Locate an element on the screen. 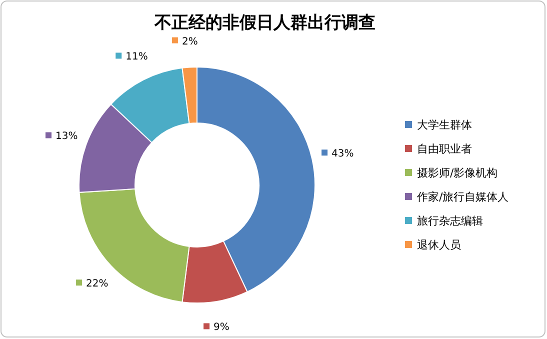 This screenshot has height=339, width=547. data-label: 2% is located at coordinates (190, 42).